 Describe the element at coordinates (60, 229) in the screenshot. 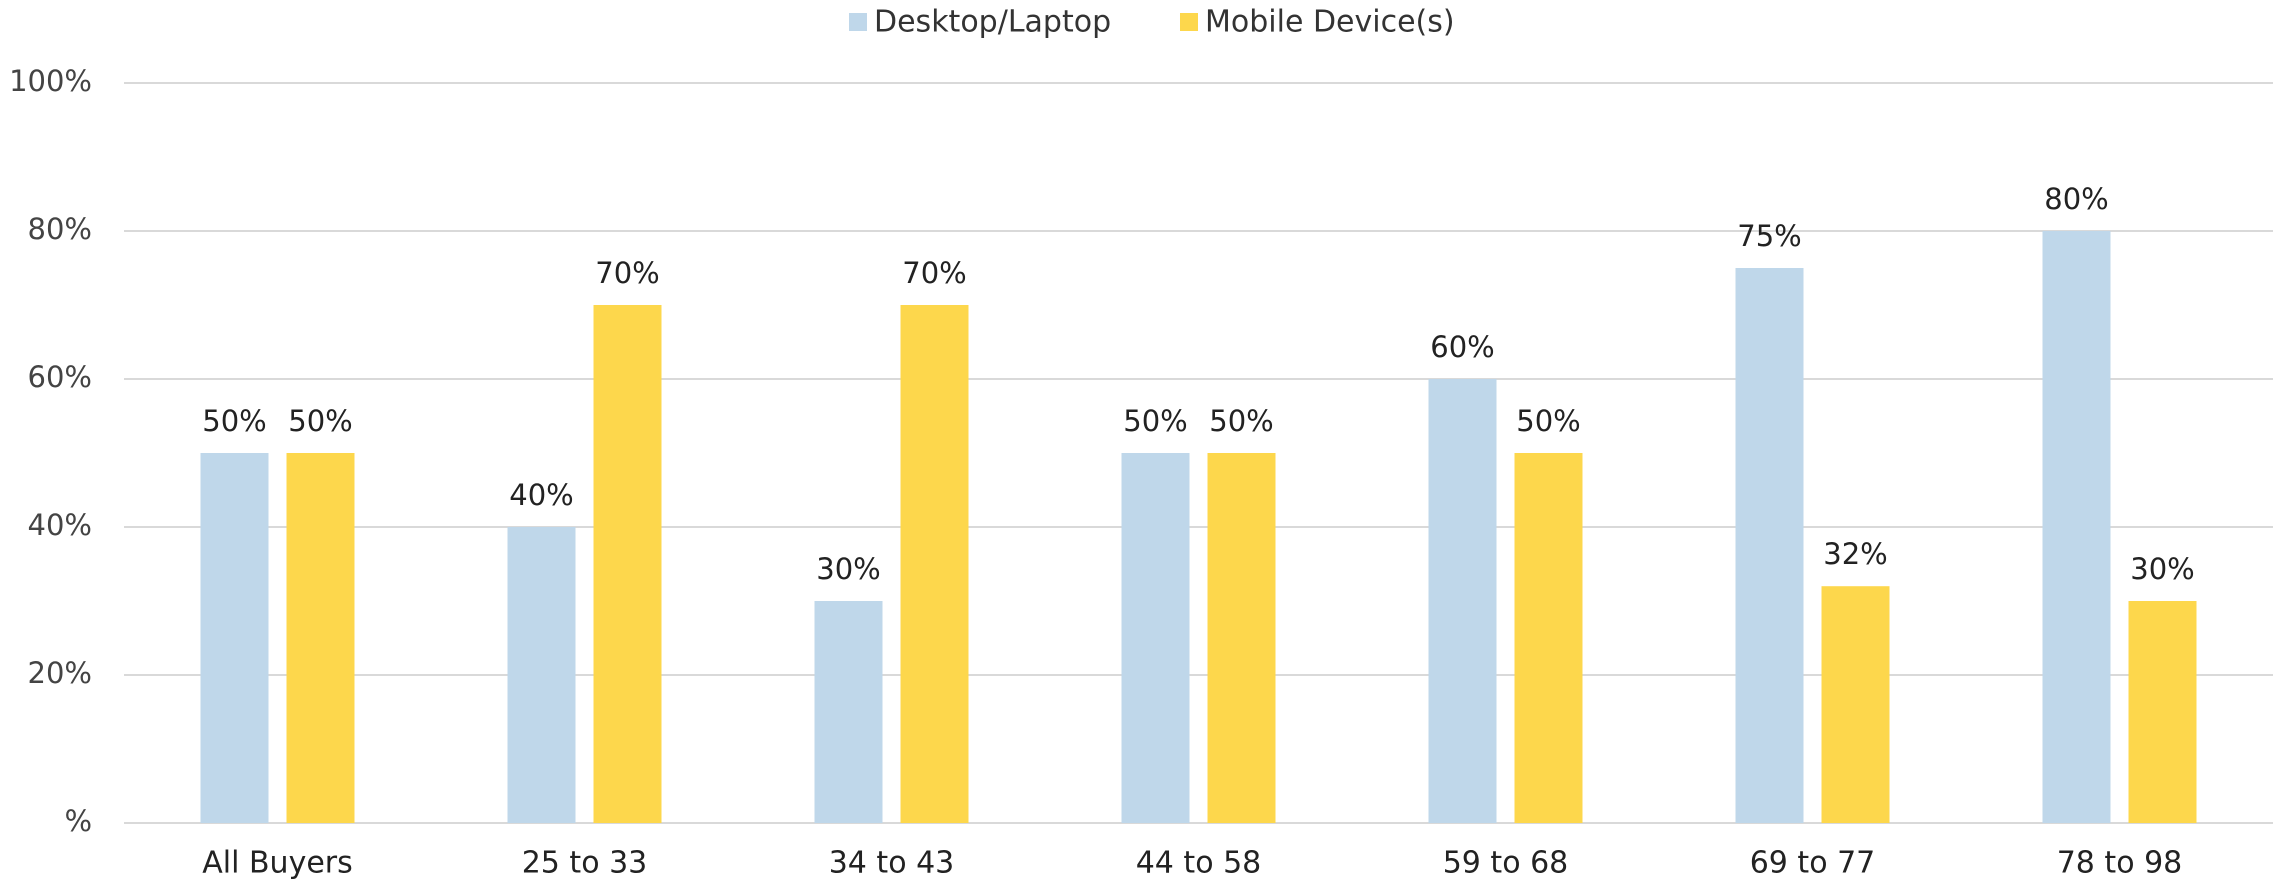

I see `y-tick-label: 80%` at that location.